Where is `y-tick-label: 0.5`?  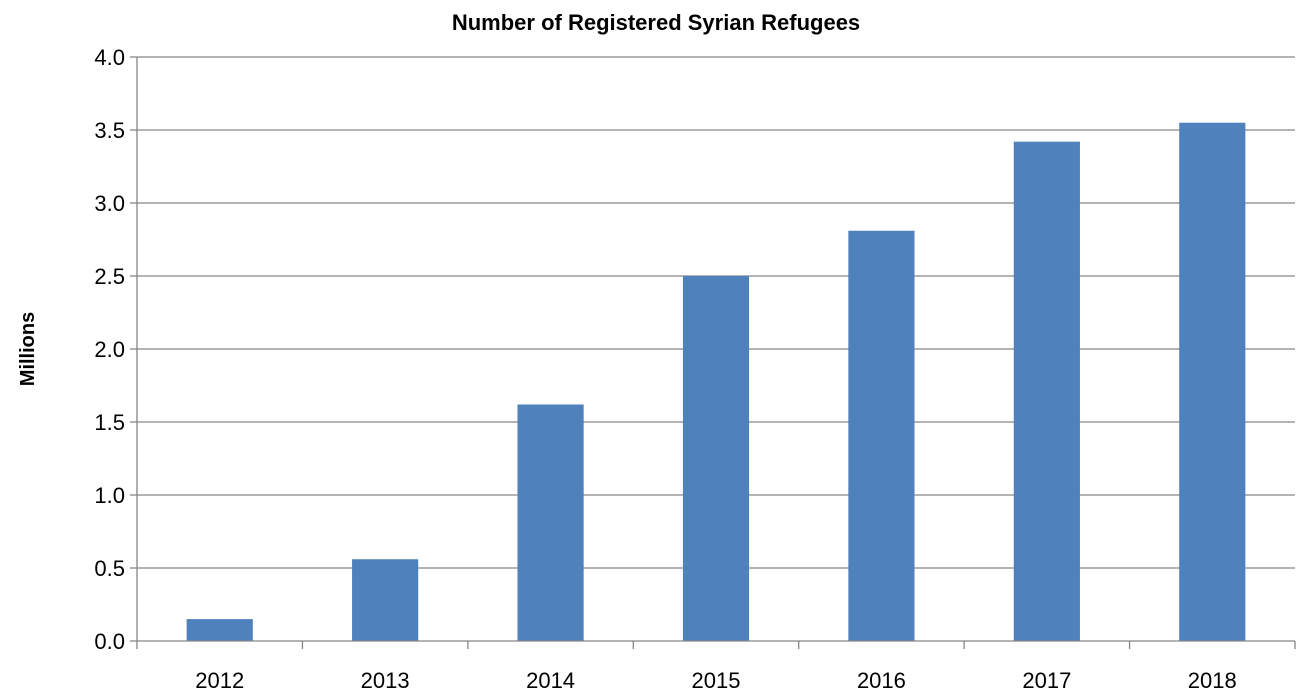 y-tick-label: 0.5 is located at coordinates (109, 568).